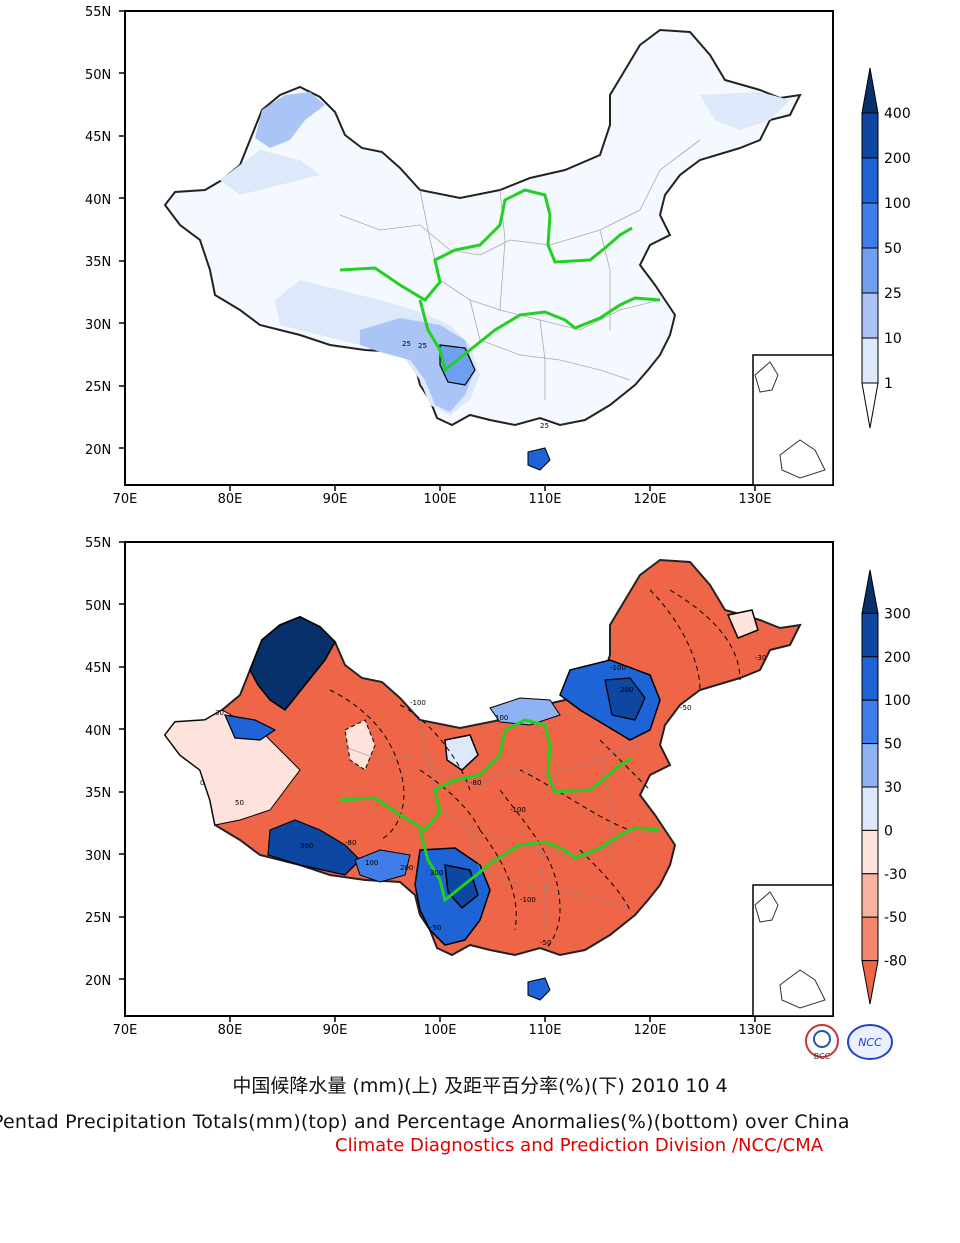 This screenshot has height=1243, width=960. Describe the element at coordinates (98, 137) in the screenshot. I see `lat-label: 45N` at that location.